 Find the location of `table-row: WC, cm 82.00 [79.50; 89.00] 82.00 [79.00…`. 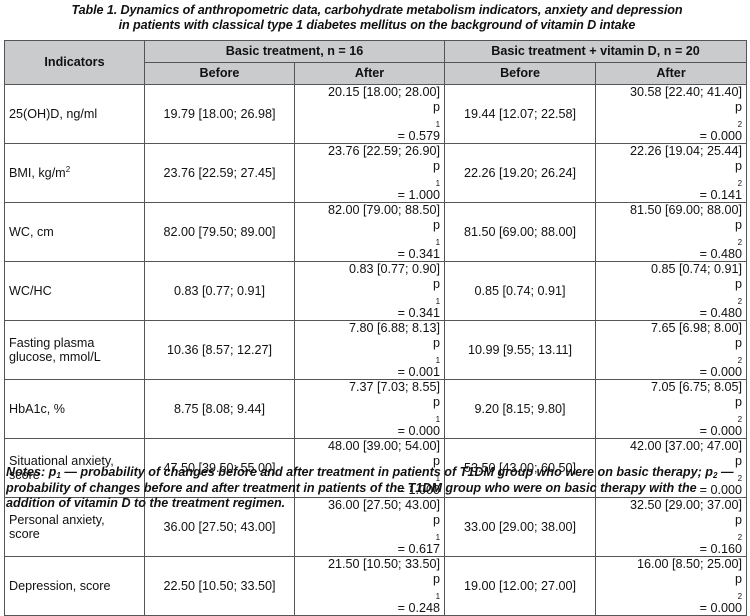

table-row: WC, cm 82.00 [79.50; 89.00] 82.00 [79.00… is located at coordinates (376, 232).